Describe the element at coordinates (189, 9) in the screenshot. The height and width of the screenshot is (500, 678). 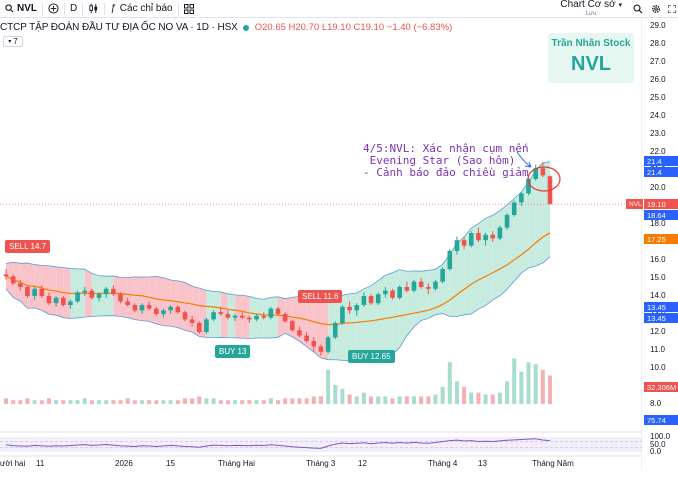
I see `templates-button` at that location.